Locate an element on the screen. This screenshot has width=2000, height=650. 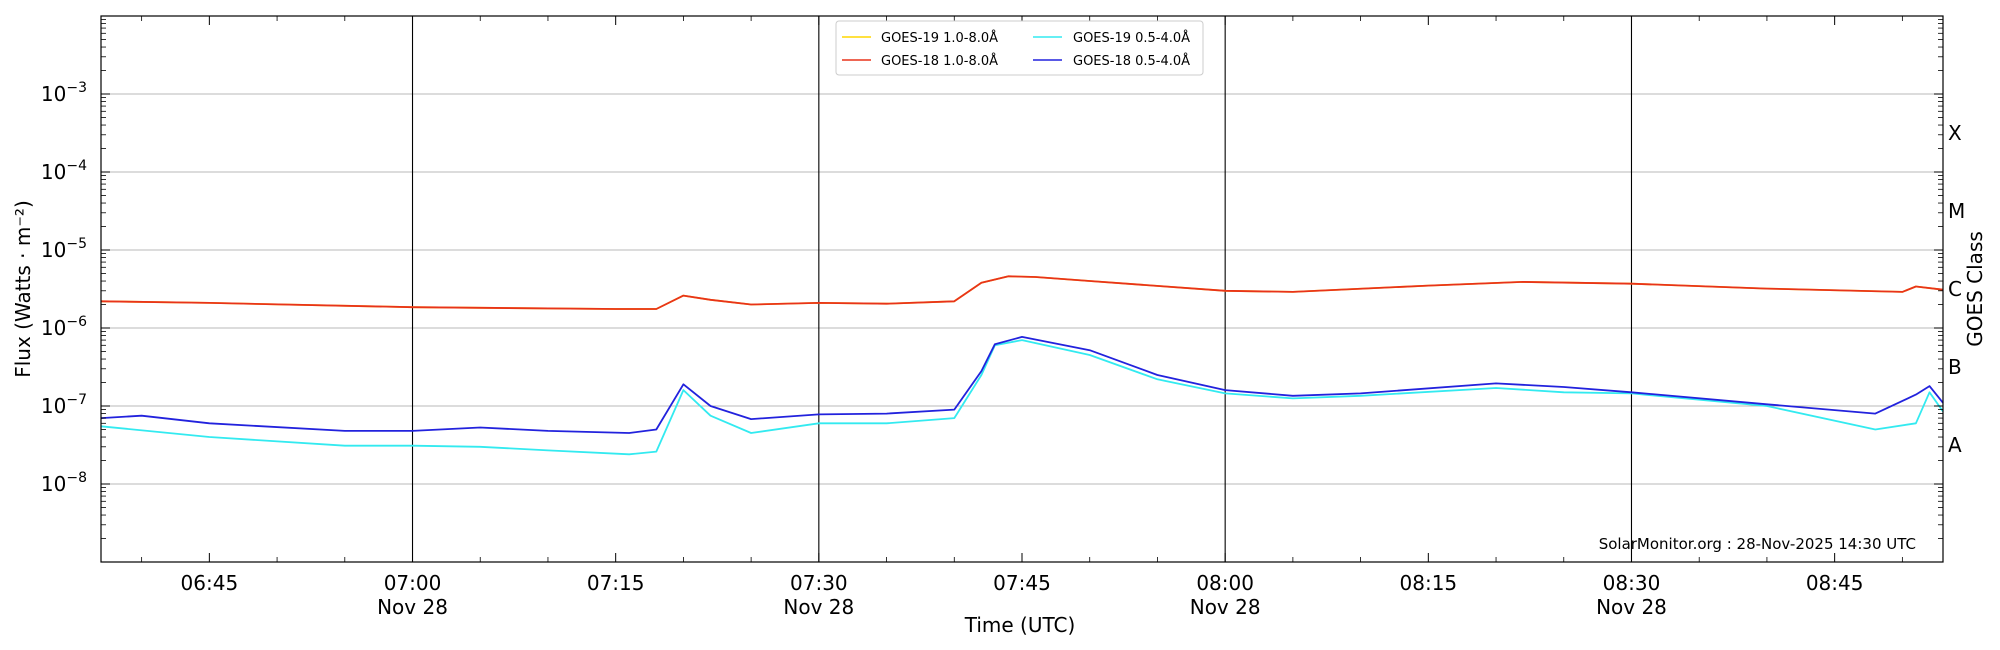
x-tick-label: 08:15 is located at coordinates (1429, 583).